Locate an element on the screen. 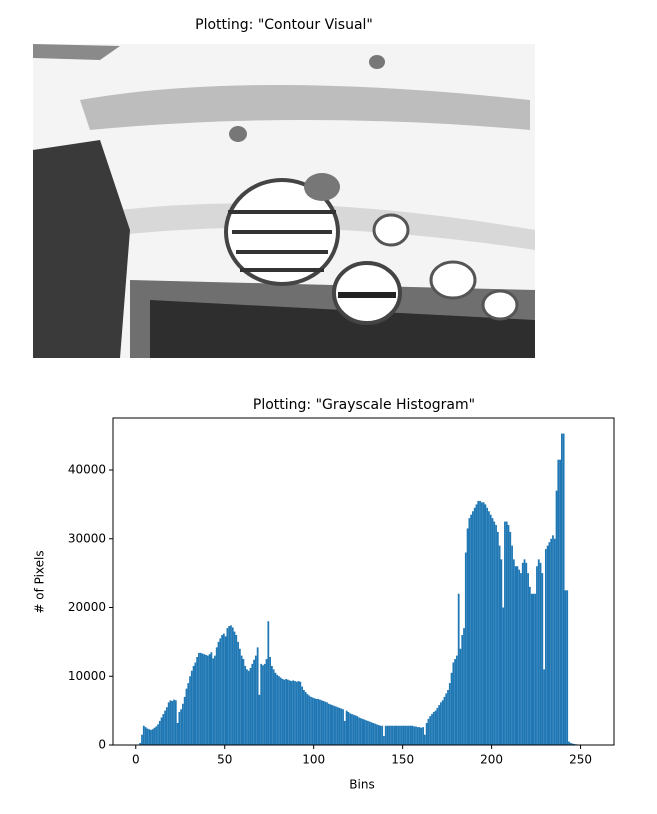  y-tick-label: 0 is located at coordinates (102, 745).